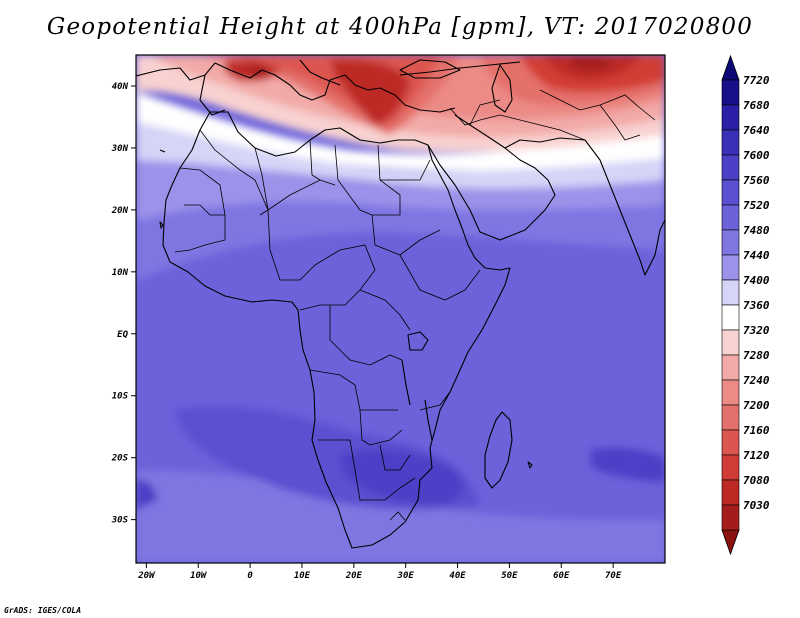 Image resolution: width=800 pixels, height=618 pixels. Describe the element at coordinates (120, 87) in the screenshot. I see `lat-tick-label: 40N` at that location.